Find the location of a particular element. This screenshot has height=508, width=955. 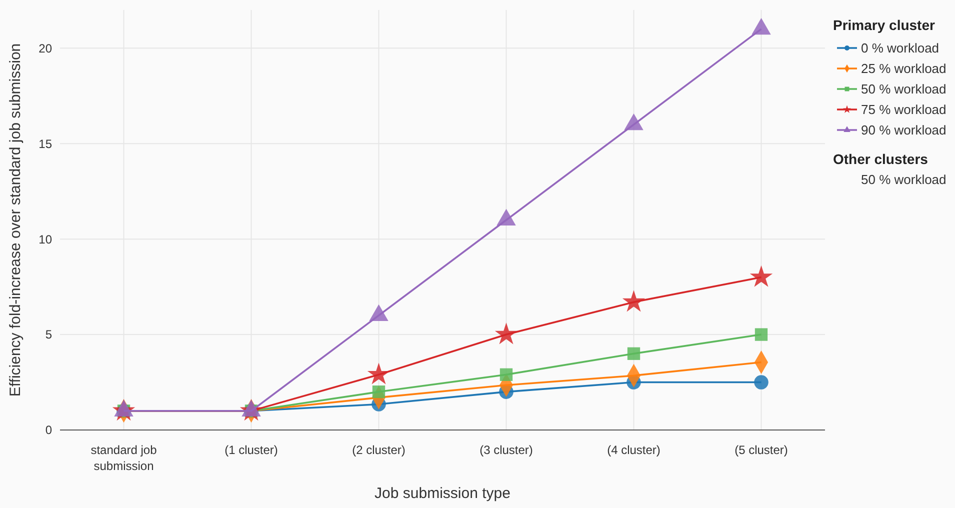

y-tick-label: 20 is located at coordinates (45, 48).